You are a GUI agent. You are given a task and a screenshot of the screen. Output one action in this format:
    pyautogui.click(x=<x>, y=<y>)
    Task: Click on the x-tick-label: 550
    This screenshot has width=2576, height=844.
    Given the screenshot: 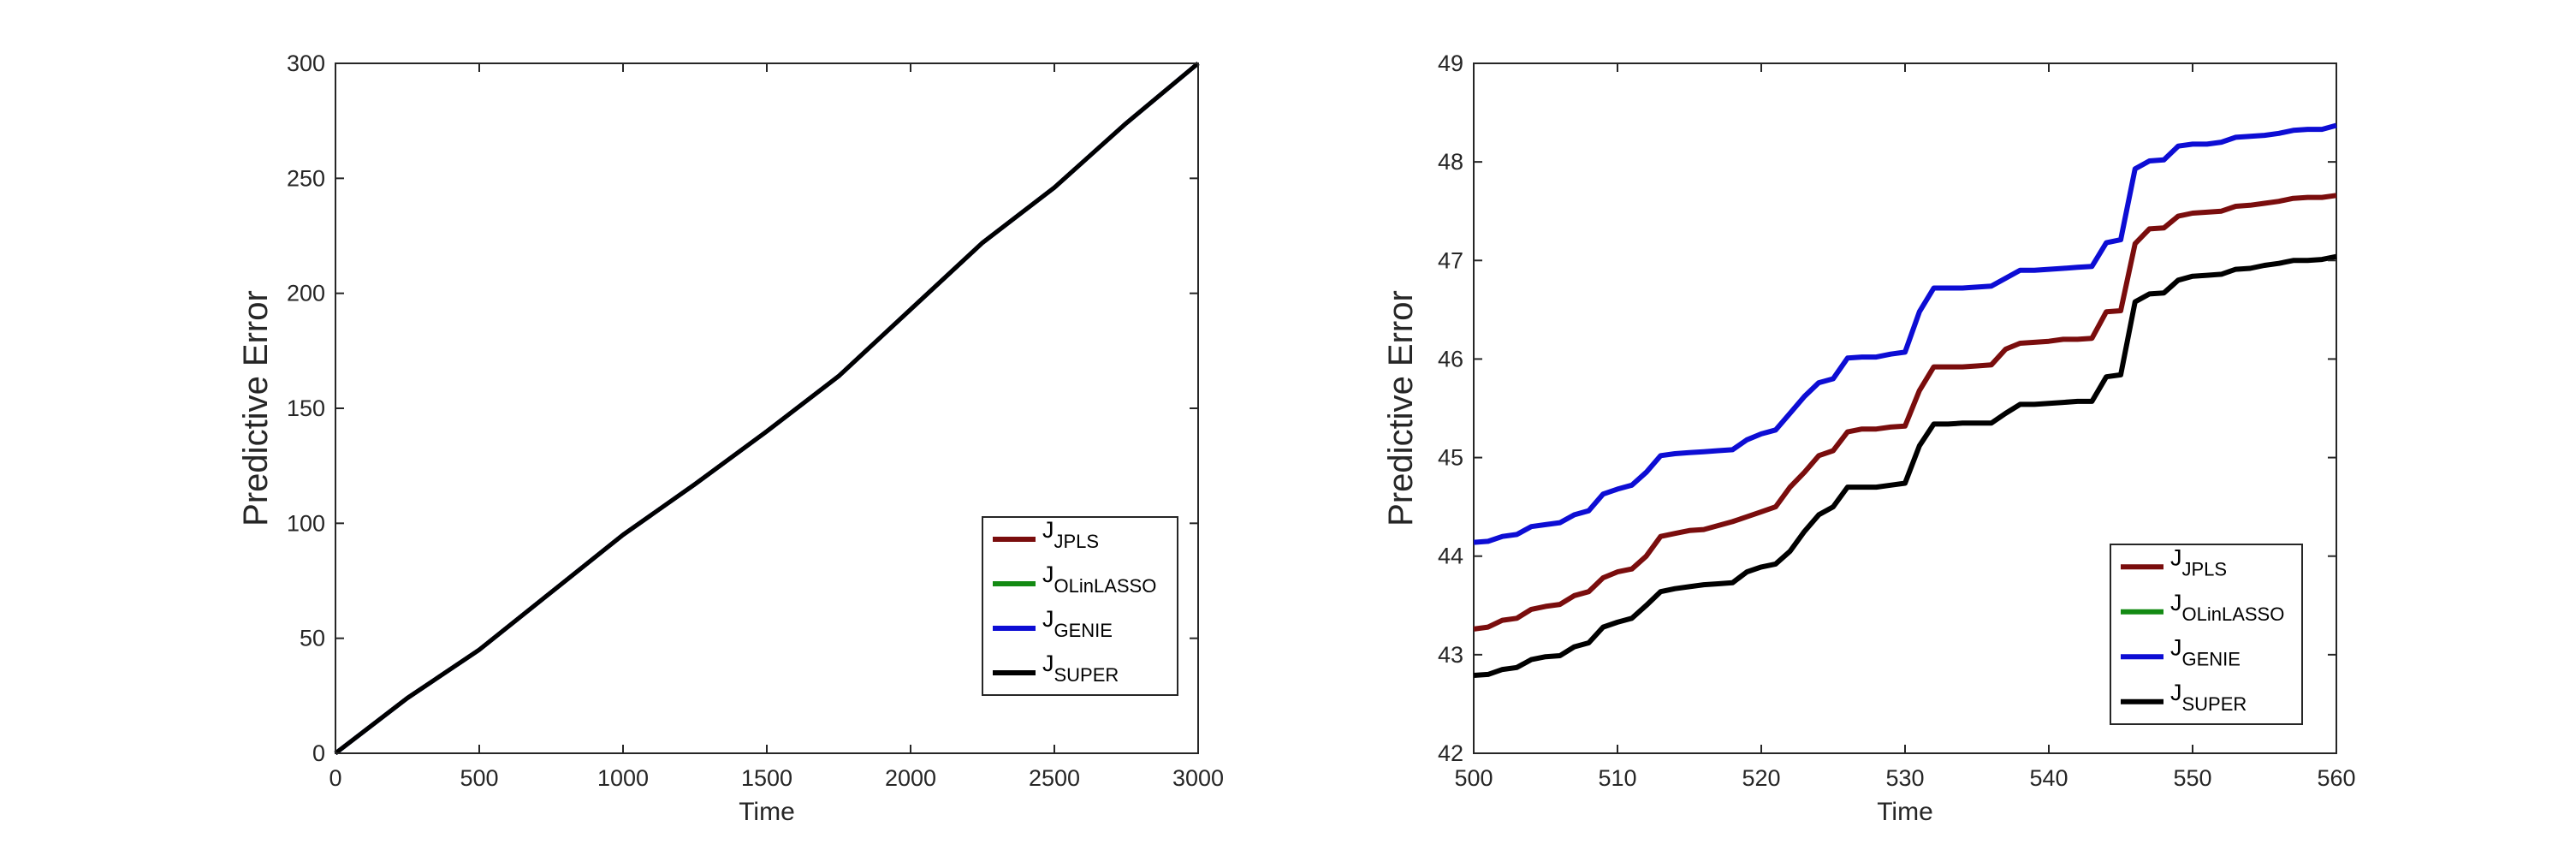 What is the action you would take?
    pyautogui.click(x=2192, y=778)
    